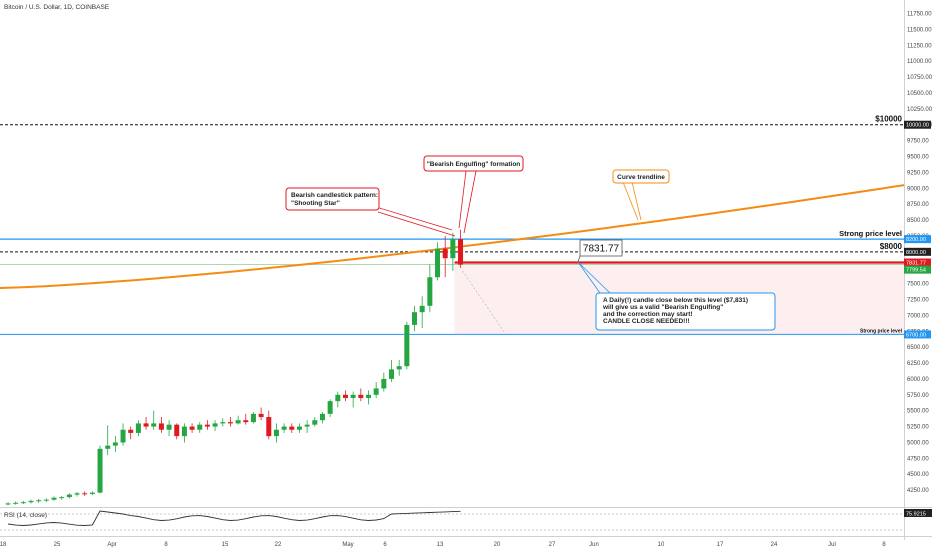 The image size is (932, 550). Describe the element at coordinates (918, 158) in the screenshot. I see `price-tick-label: 9500.00` at that location.